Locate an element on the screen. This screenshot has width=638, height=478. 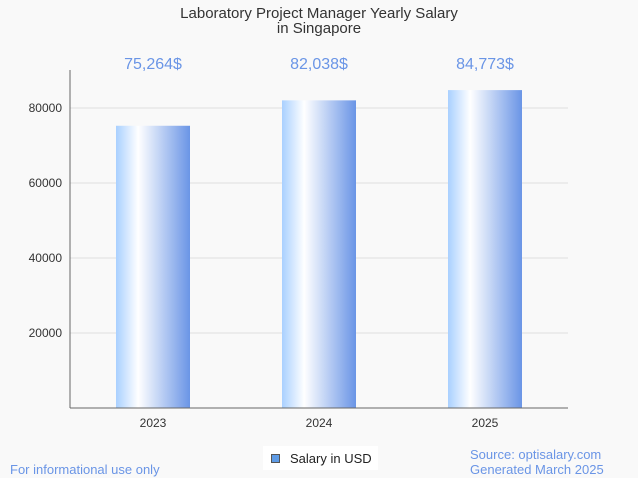
y-tick-label: 80000 is located at coordinates (46, 108).